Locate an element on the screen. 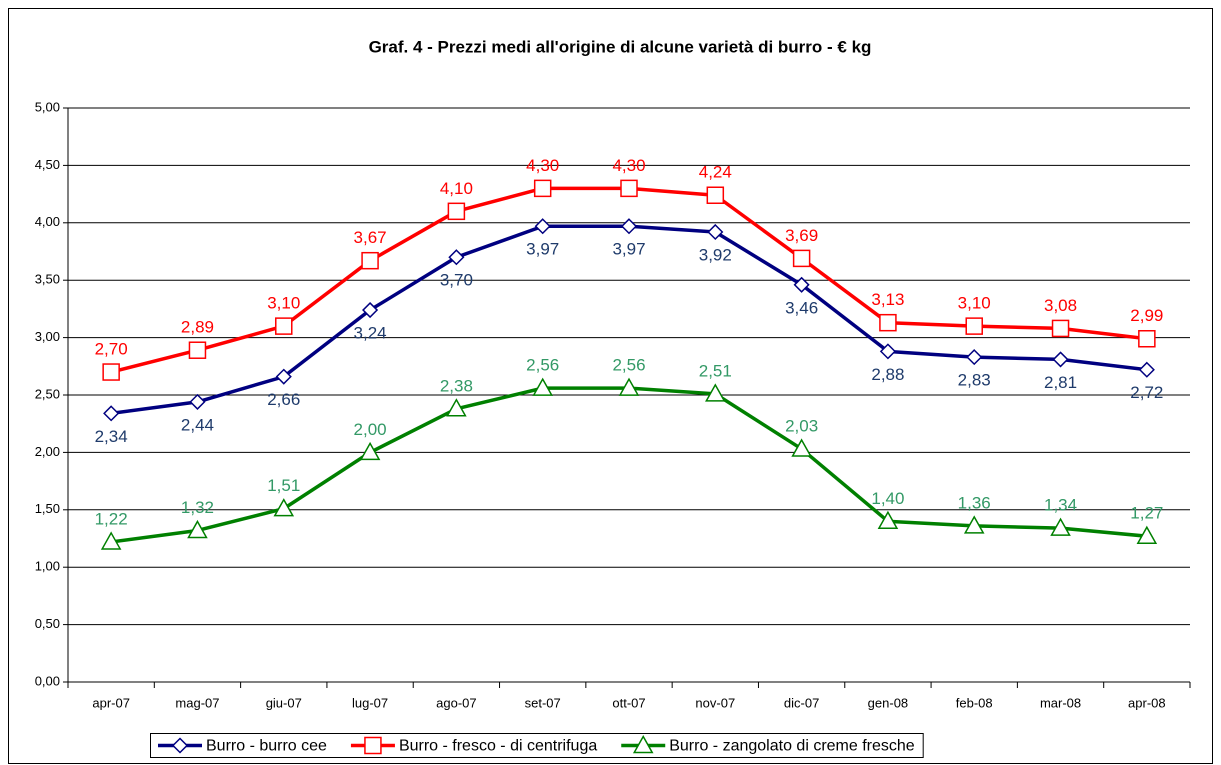 The width and height of the screenshot is (1221, 765). data-label: 3,08 is located at coordinates (1060, 305).